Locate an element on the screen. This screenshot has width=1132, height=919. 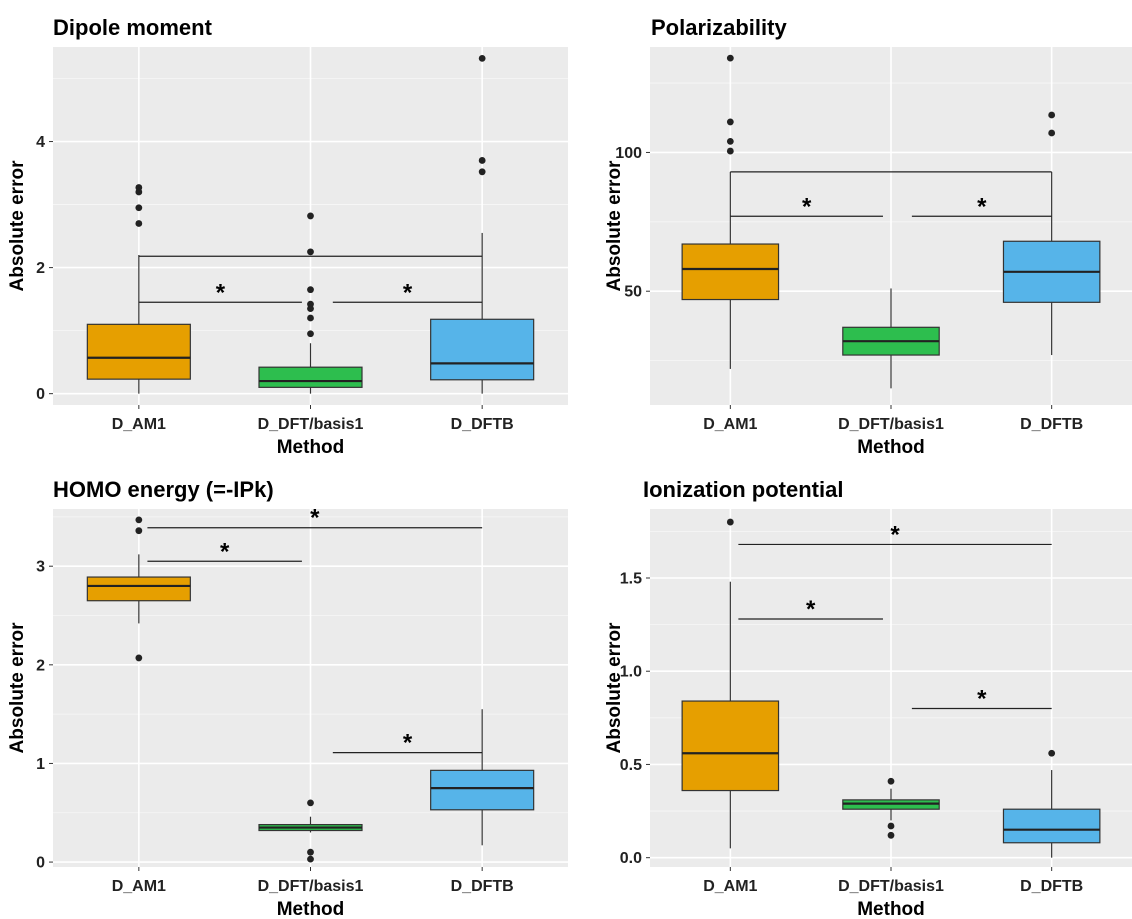
y-tick-label: 1.0 is located at coordinates (631, 672).